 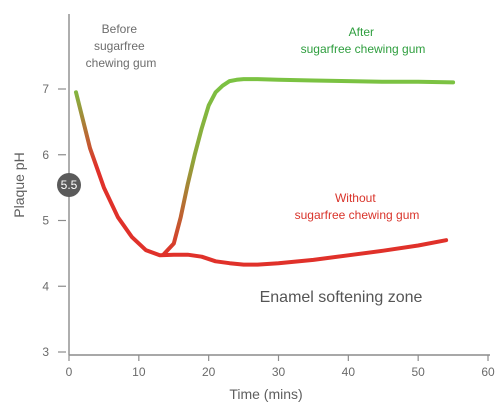 I want to click on x-tick-label: 0, so click(x=69, y=372).